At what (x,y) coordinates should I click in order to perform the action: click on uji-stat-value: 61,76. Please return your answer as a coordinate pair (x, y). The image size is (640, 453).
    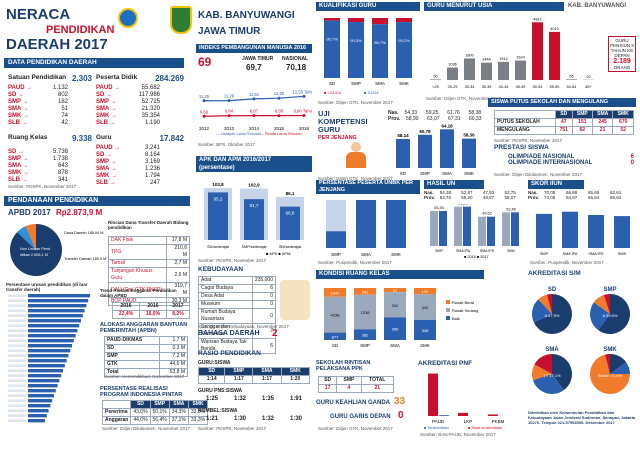
    Looking at the image, I should click on (453, 113).